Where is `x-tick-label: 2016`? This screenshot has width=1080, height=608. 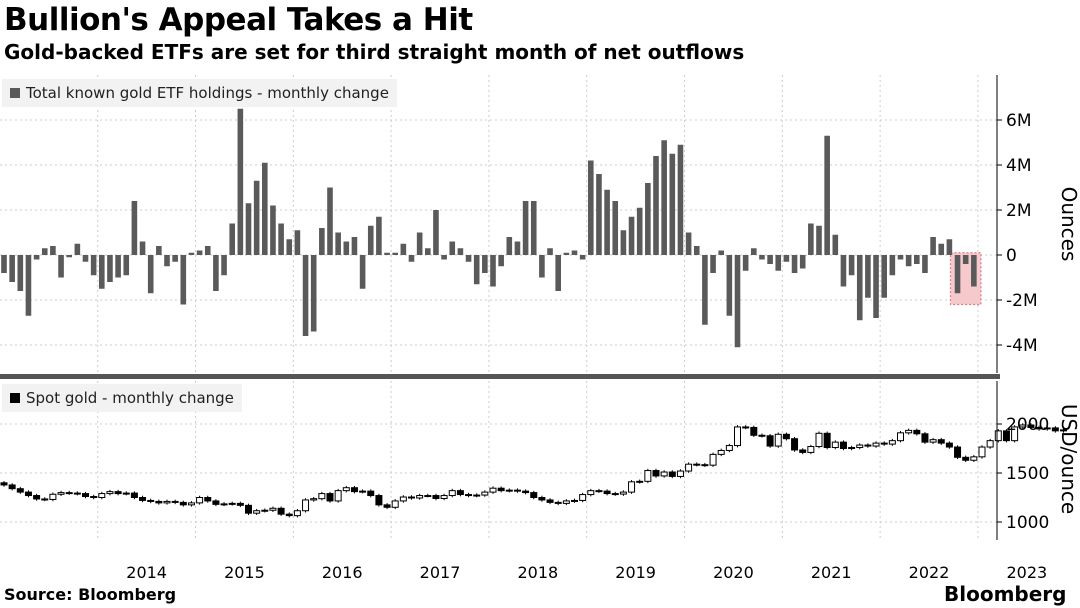 x-tick-label: 2016 is located at coordinates (342, 572).